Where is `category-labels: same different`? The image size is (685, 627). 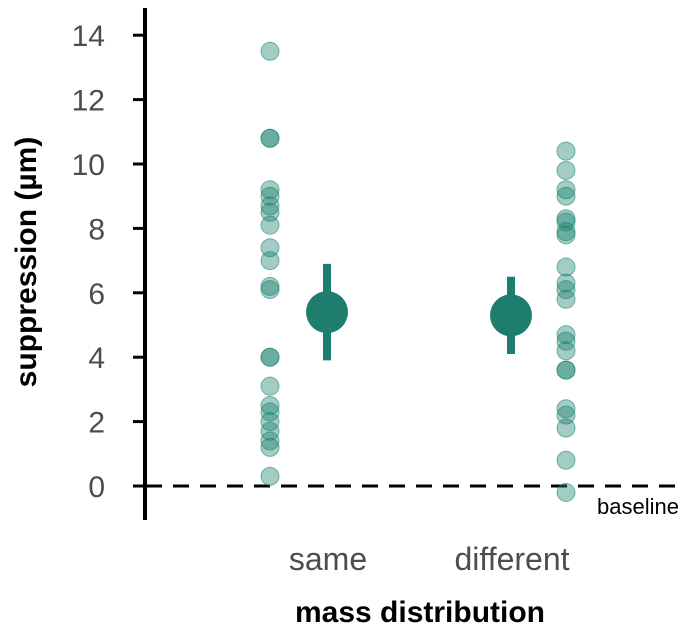
category-labels: same different is located at coordinates (429, 559).